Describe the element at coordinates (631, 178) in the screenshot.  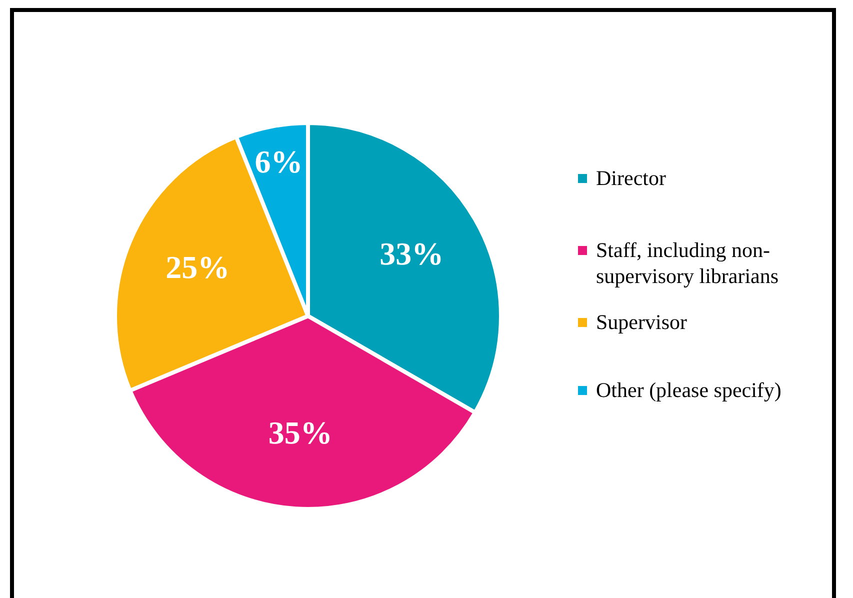
I see `legend-label: Director` at that location.